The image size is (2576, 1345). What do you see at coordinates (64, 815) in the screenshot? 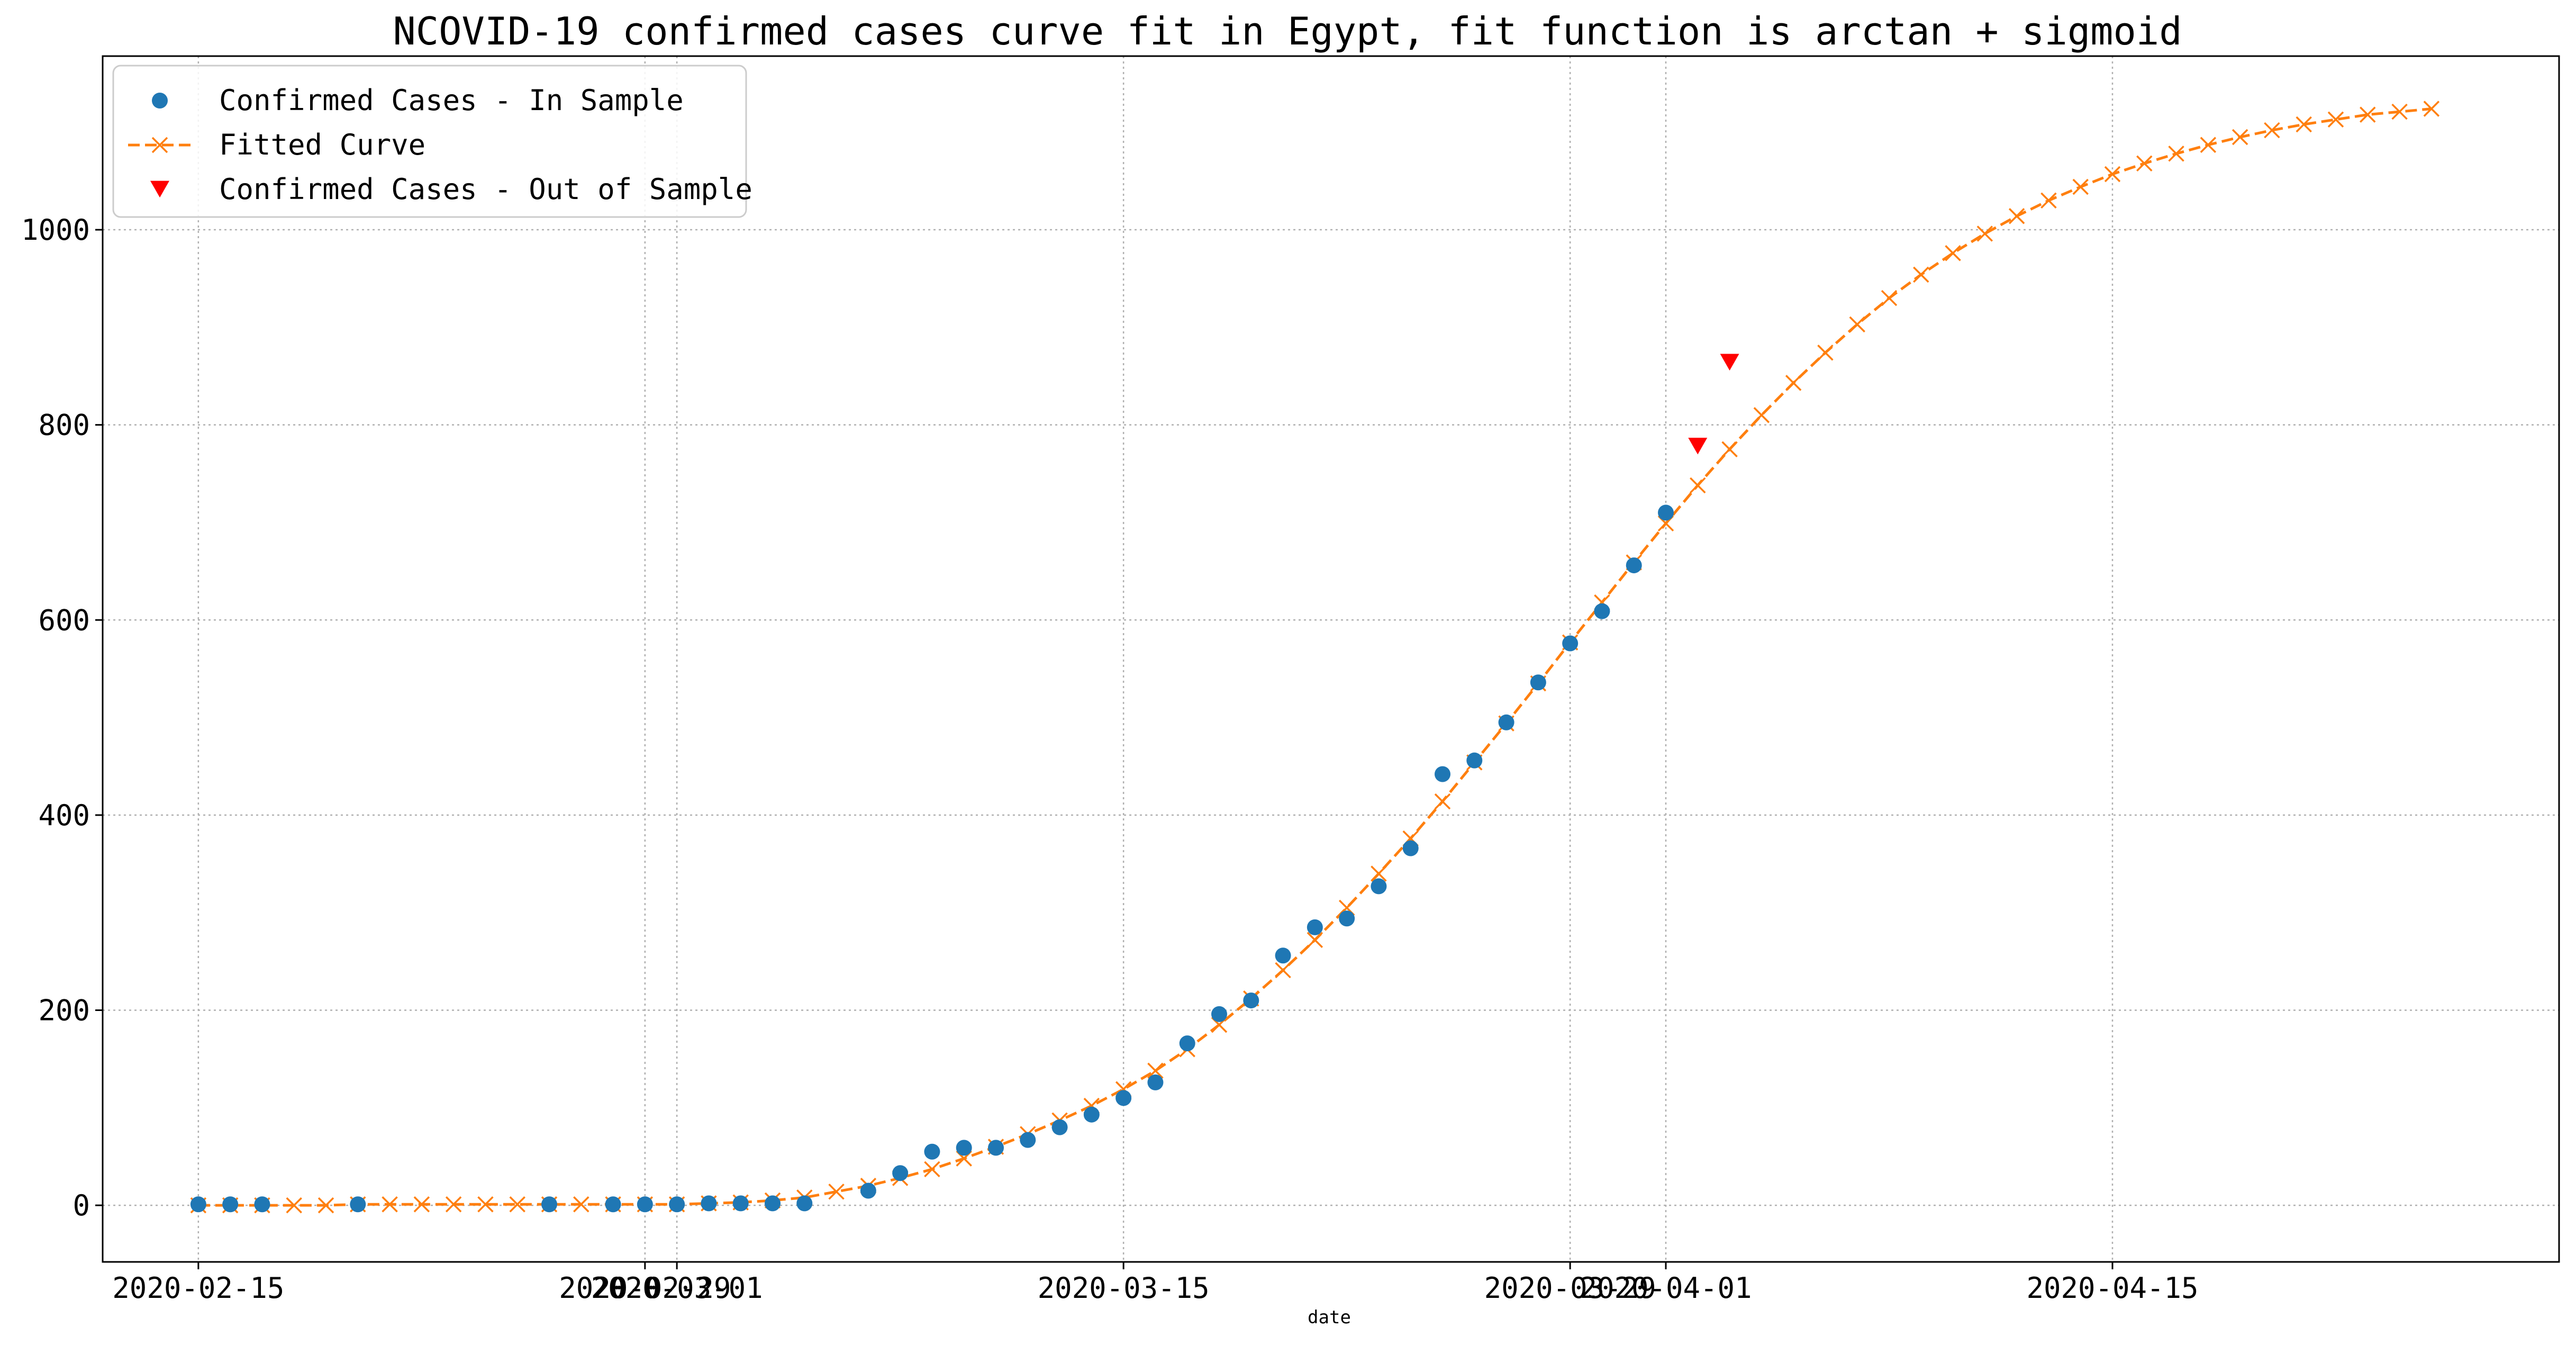
I see `y-tick-label: 400` at bounding box center [64, 815].